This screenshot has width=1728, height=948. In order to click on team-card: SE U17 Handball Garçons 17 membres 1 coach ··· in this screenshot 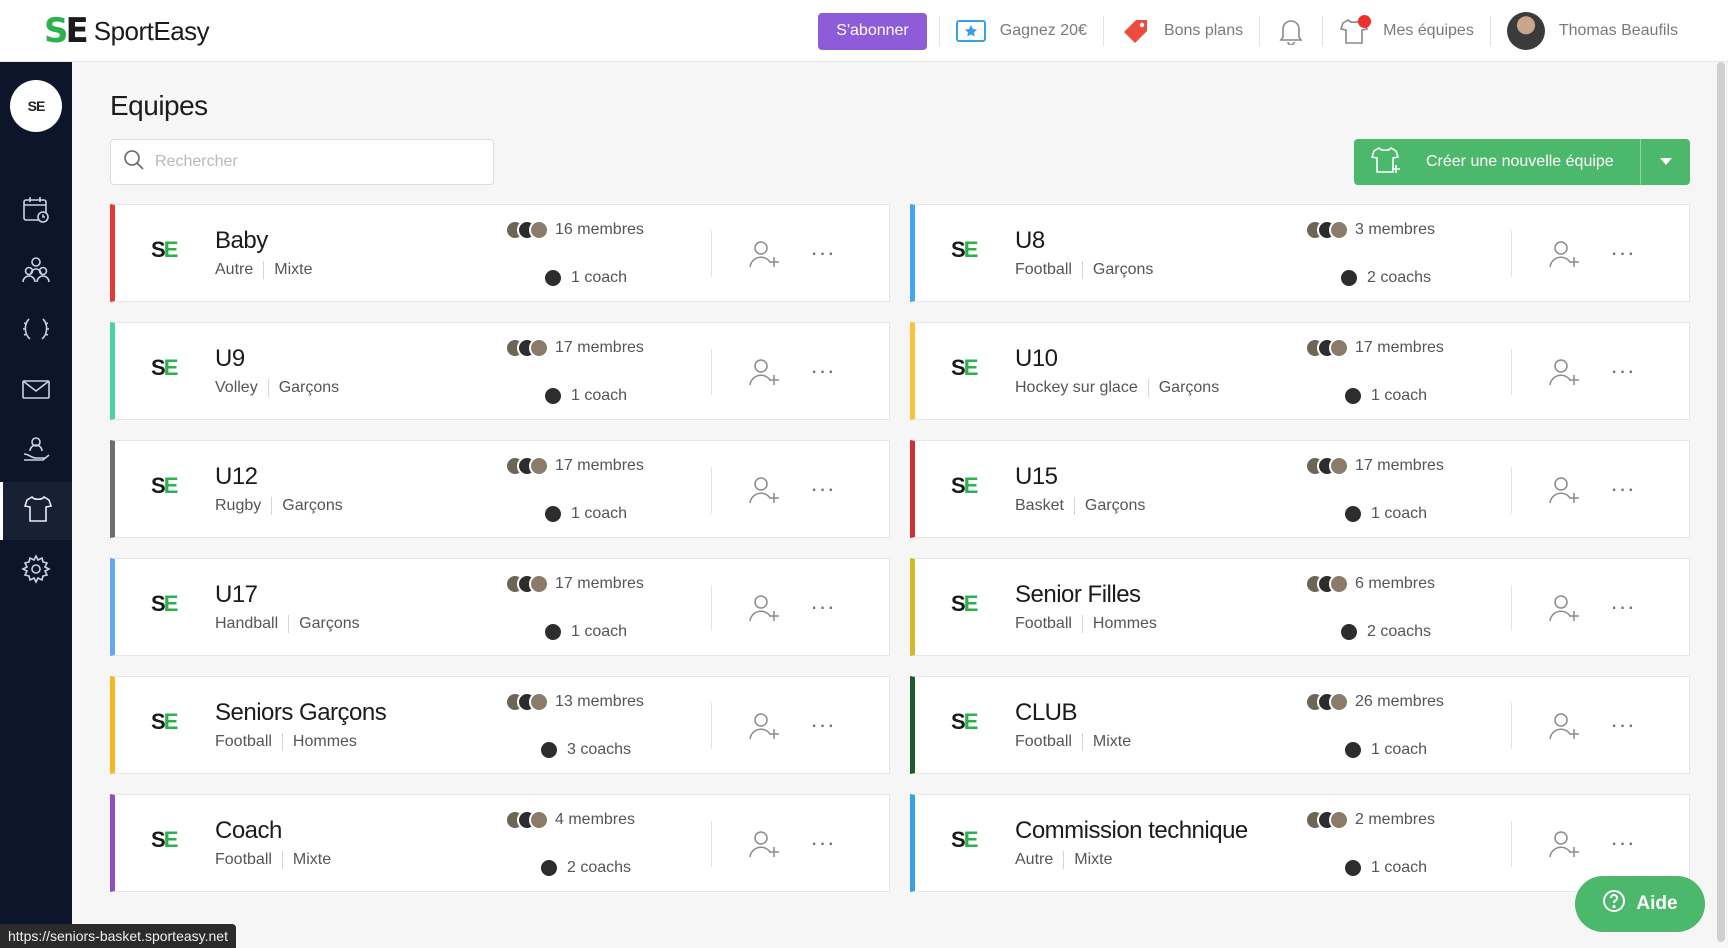, I will do `click(500, 607)`.